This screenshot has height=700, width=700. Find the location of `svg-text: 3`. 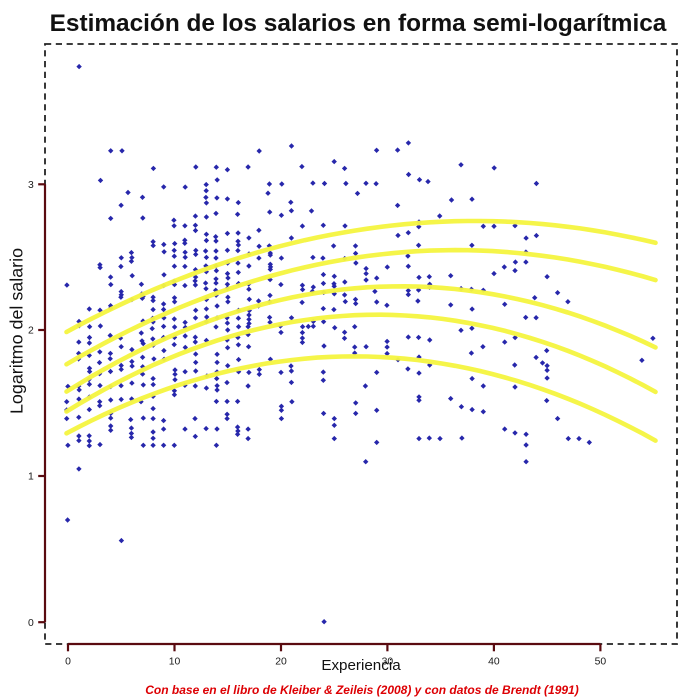

svg-text: 3 is located at coordinates (31, 185).